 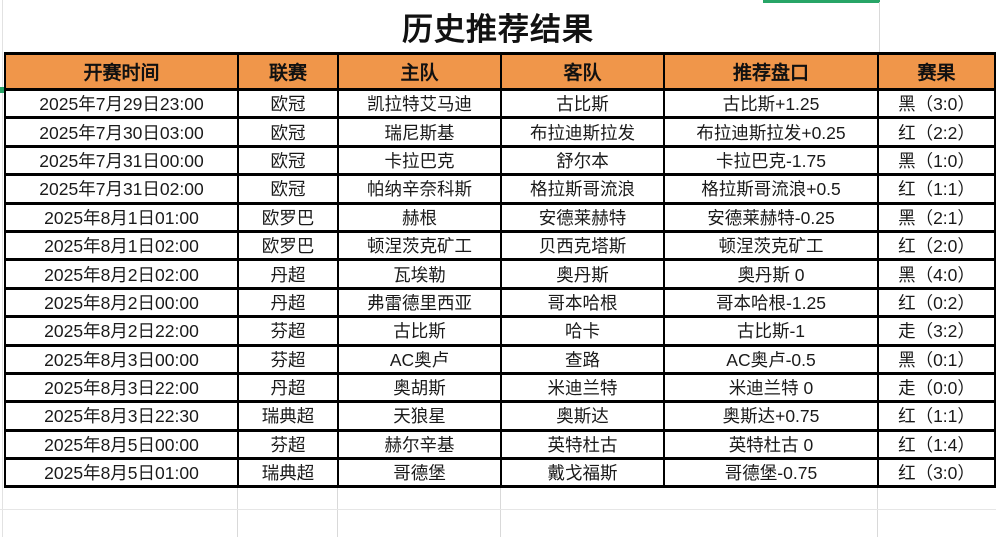 What do you see at coordinates (771, 359) in the screenshot?
I see `cell-handicap: AC奥卢-0.5` at bounding box center [771, 359].